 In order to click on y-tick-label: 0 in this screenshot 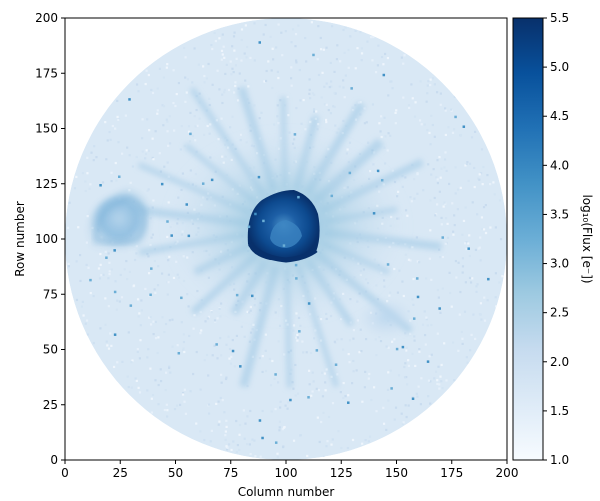, I will do `click(54, 460)`.